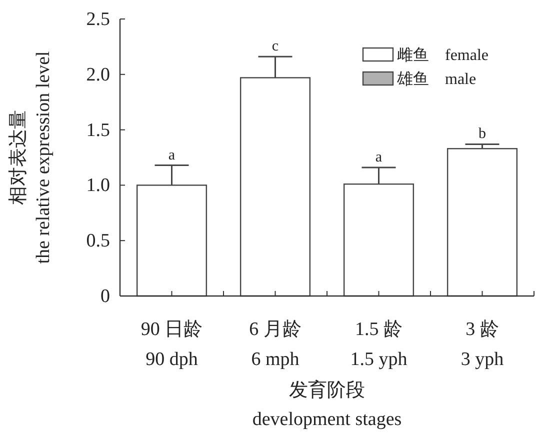  What do you see at coordinates (98, 185) in the screenshot?
I see `y-tick-label: 1.0` at bounding box center [98, 185].